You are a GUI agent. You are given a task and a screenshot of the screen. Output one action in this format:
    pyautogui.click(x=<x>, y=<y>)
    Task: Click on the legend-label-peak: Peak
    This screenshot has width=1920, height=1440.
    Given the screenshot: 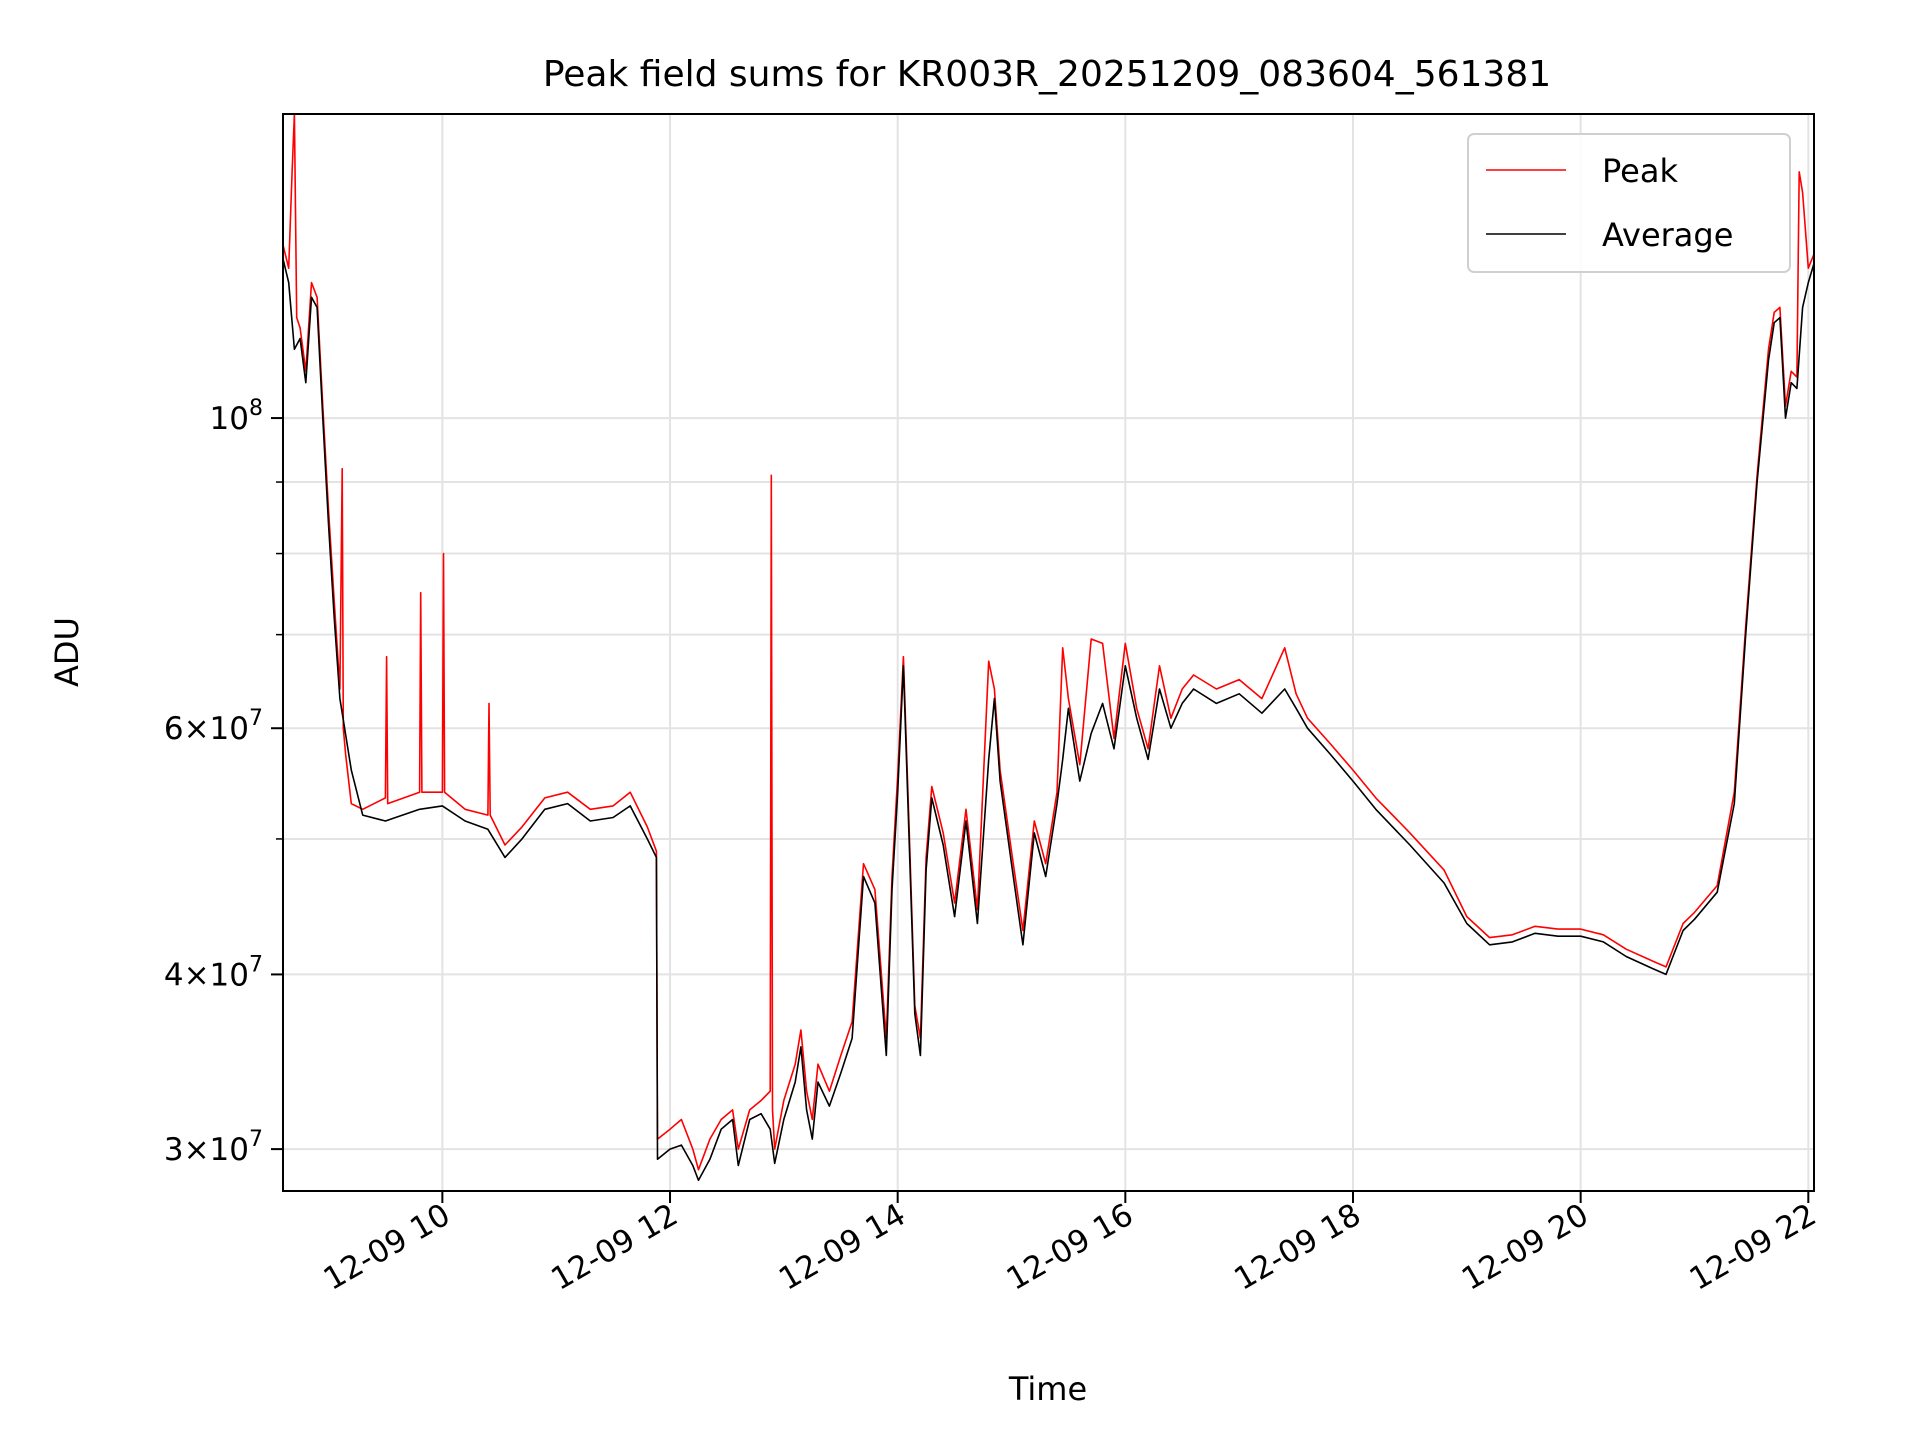 What is the action you would take?
    pyautogui.click(x=1640, y=171)
    